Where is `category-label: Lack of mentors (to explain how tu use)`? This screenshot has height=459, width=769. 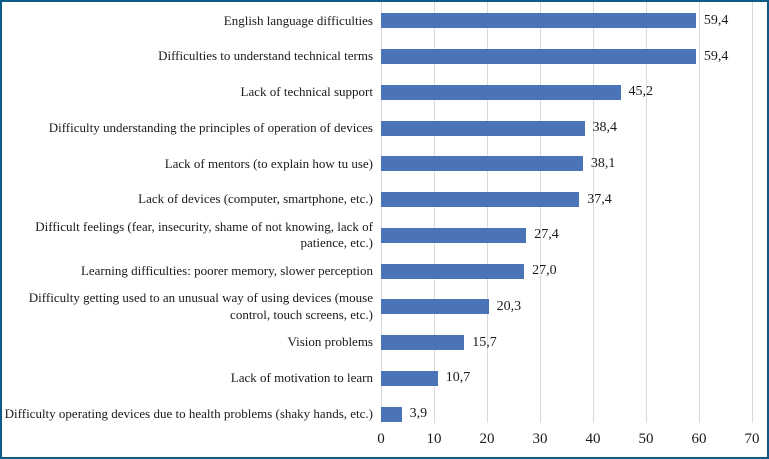
category-label: Lack of mentors (to explain how tu use) is located at coordinates (268, 163).